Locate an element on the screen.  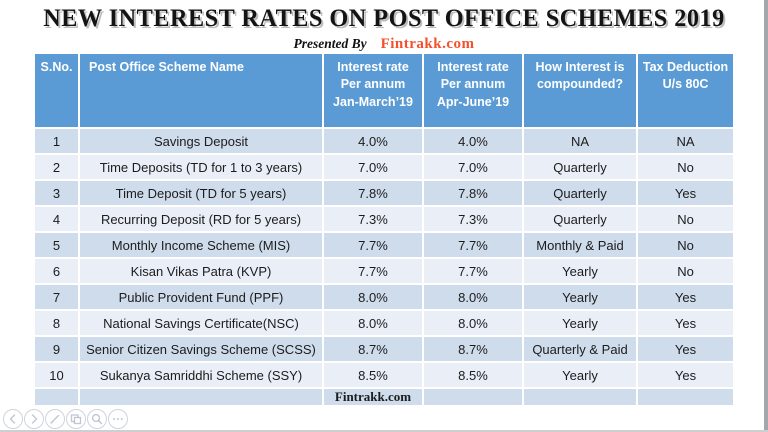
brand-text: Fintrakk.com is located at coordinates (427, 44).